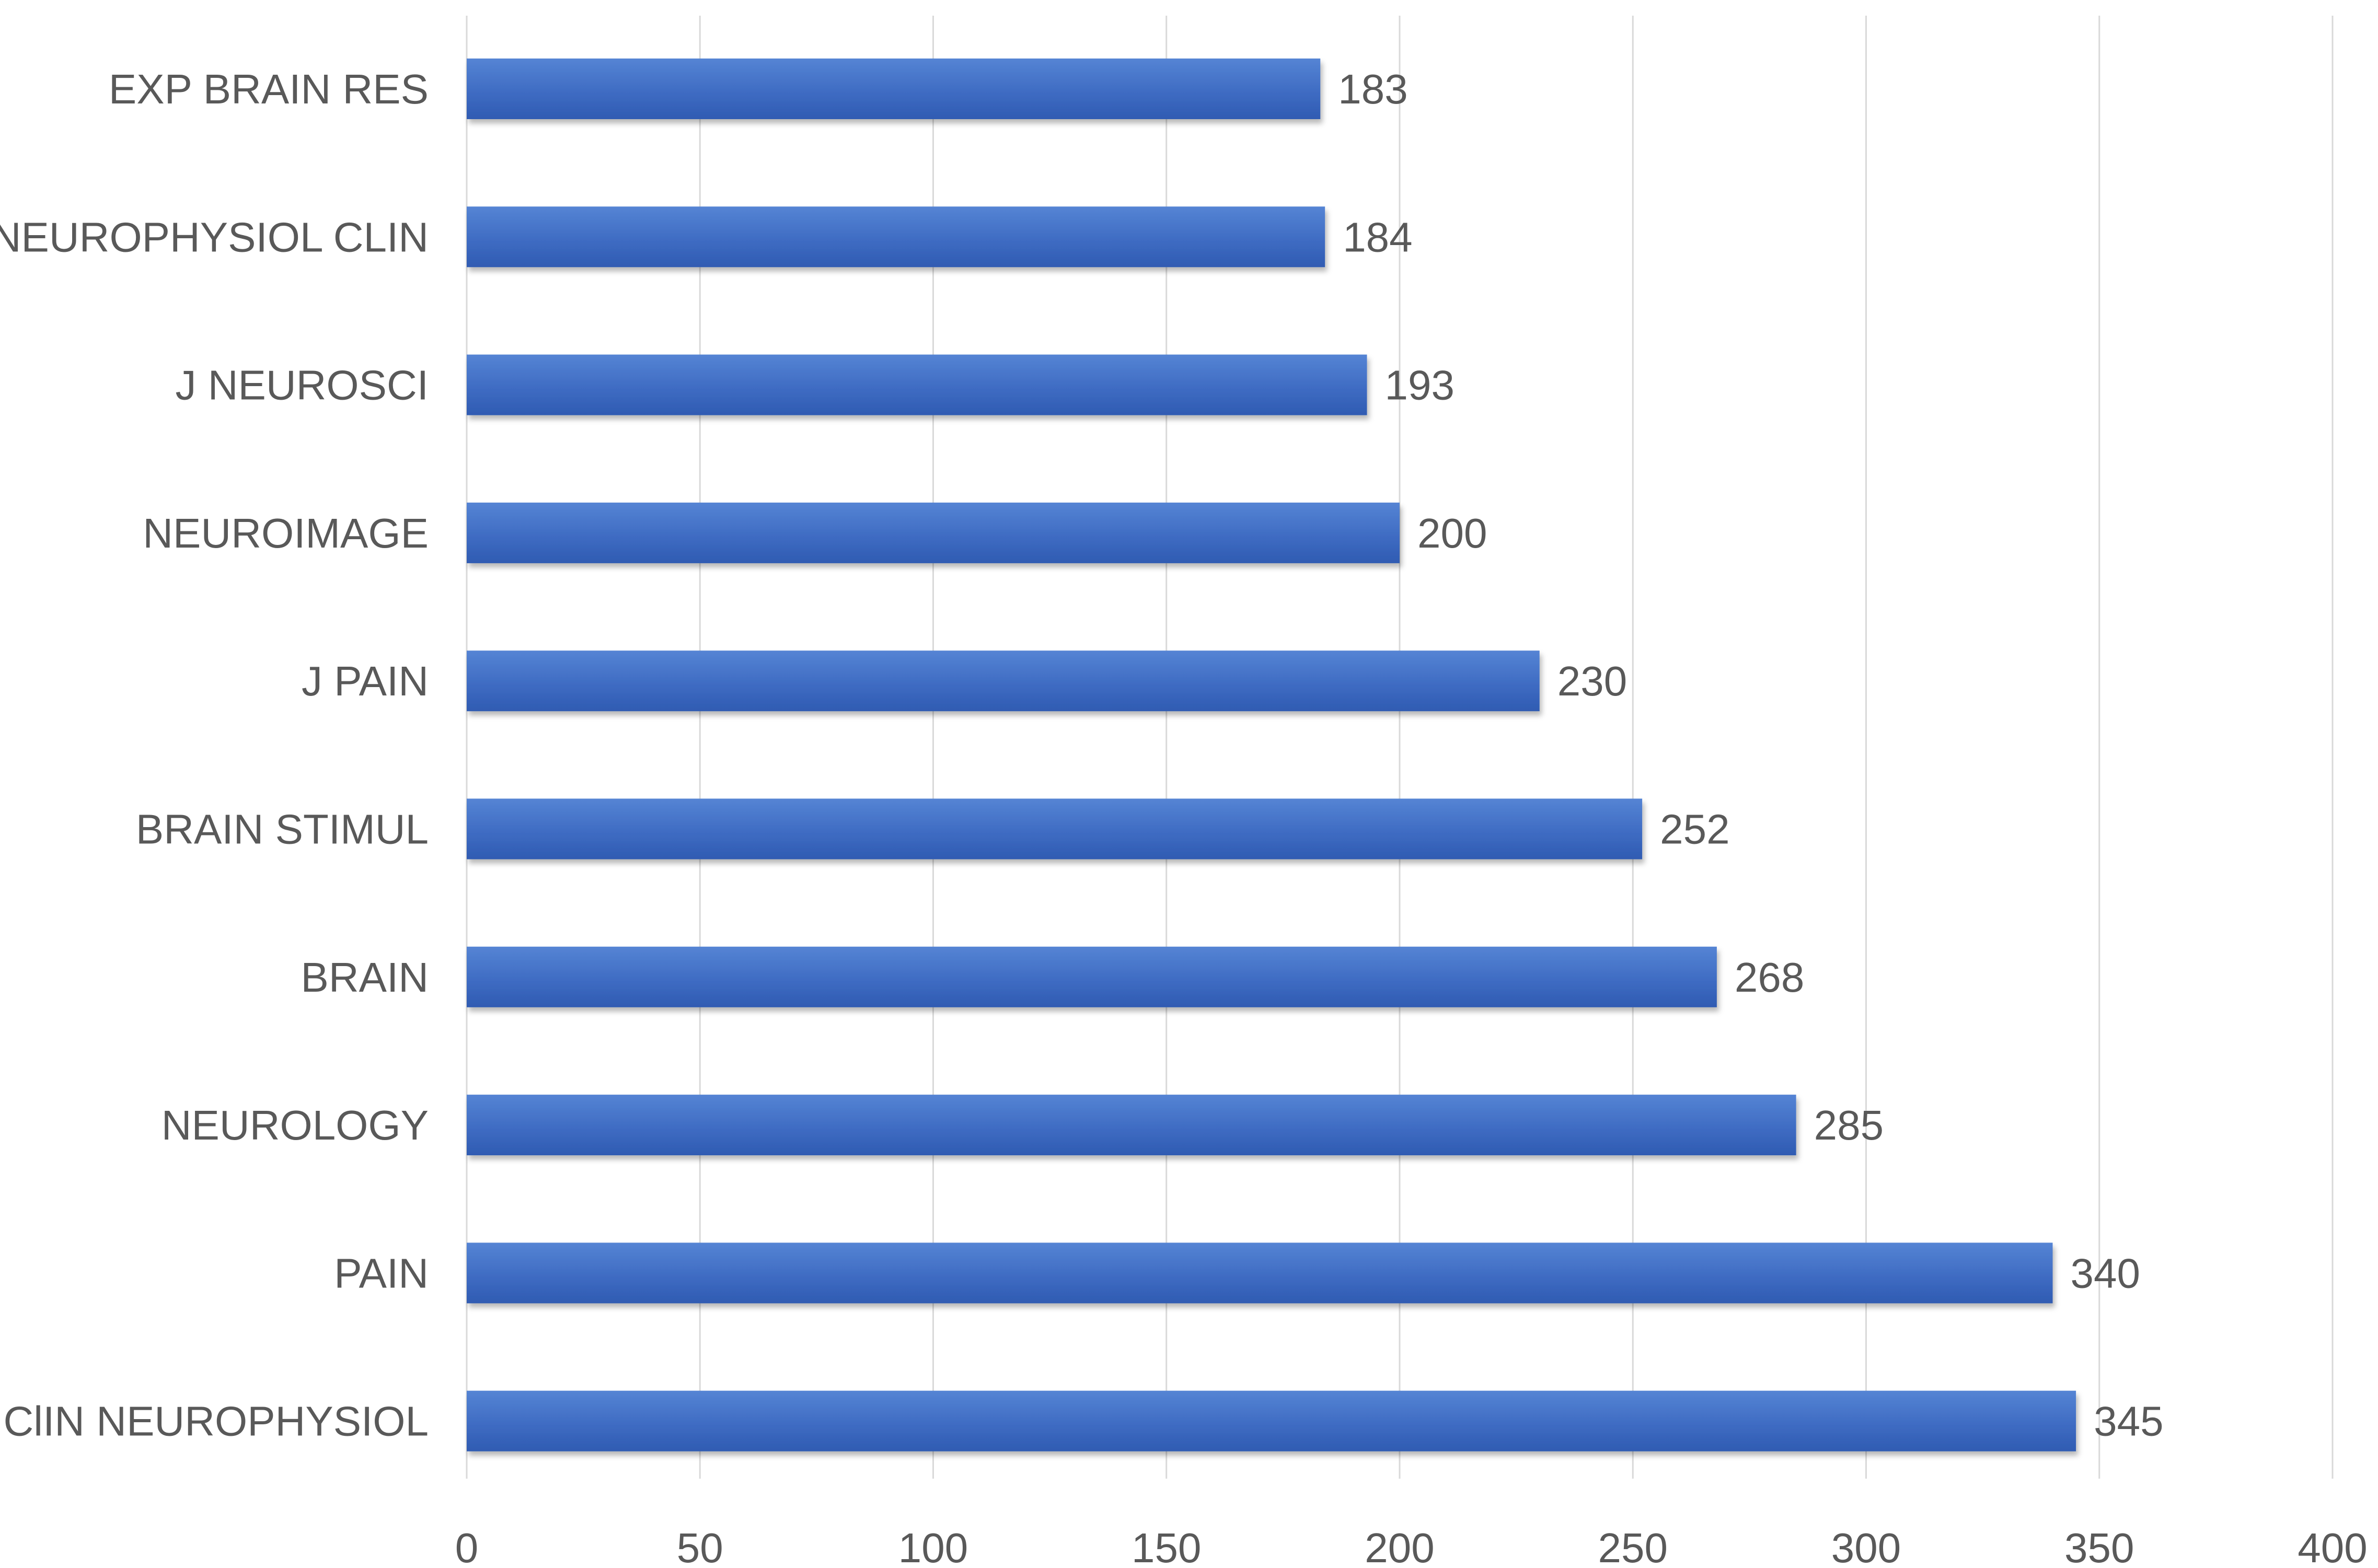 The width and height of the screenshot is (2378, 1568). Describe the element at coordinates (1866, 1546) in the screenshot. I see `x-tick-label: 300` at that location.